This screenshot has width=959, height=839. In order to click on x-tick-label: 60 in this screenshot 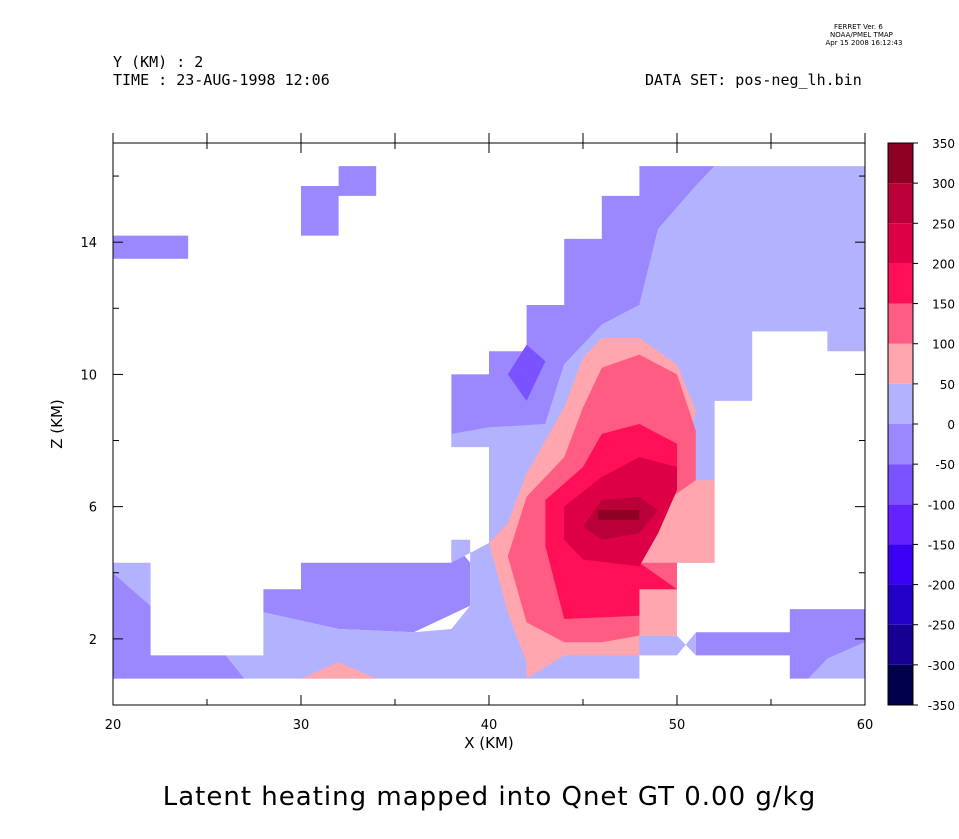, I will do `click(865, 725)`.